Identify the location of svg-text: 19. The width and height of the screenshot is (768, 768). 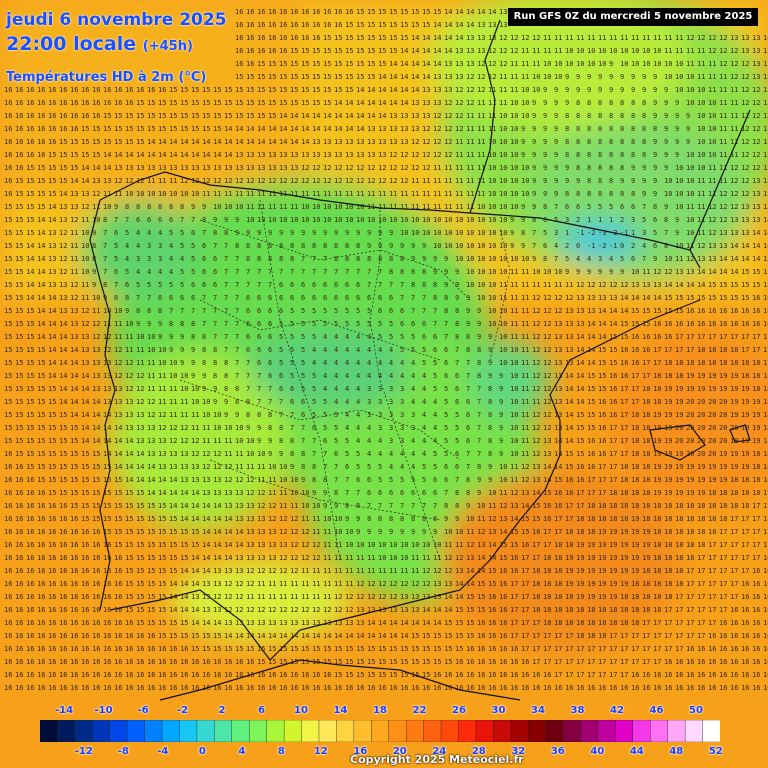
(745, 467).